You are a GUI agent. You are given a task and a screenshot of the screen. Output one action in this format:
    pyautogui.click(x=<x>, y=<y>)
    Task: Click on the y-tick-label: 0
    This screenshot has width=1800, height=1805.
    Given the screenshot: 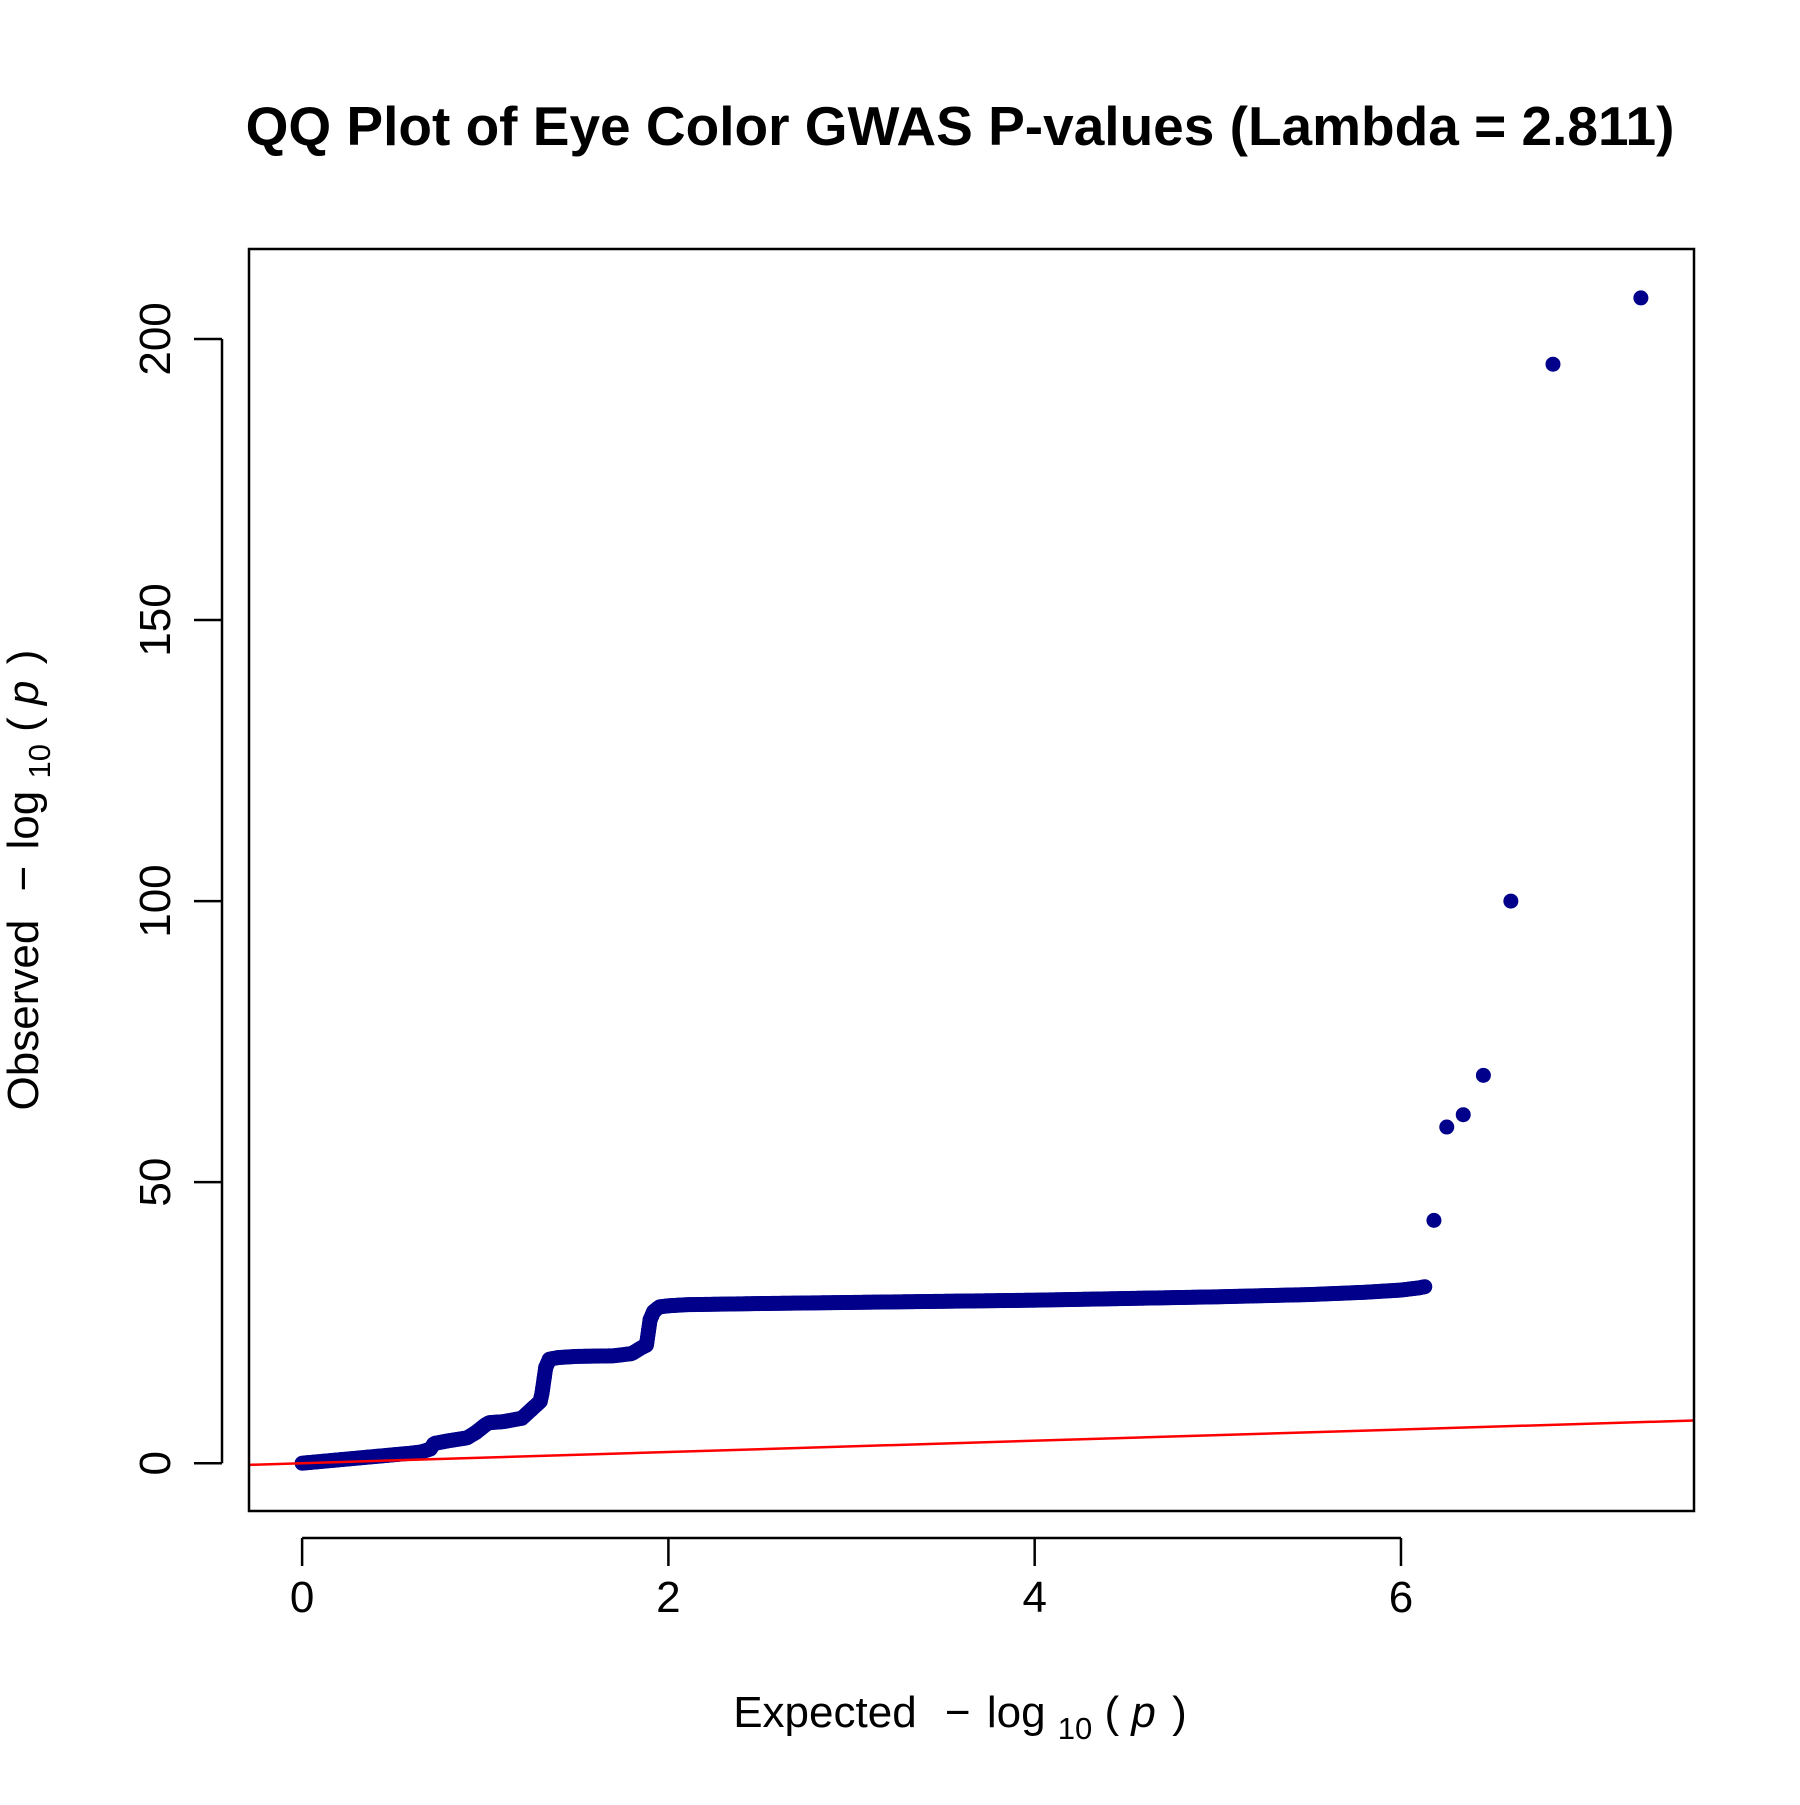 What is the action you would take?
    pyautogui.click(x=155, y=1463)
    